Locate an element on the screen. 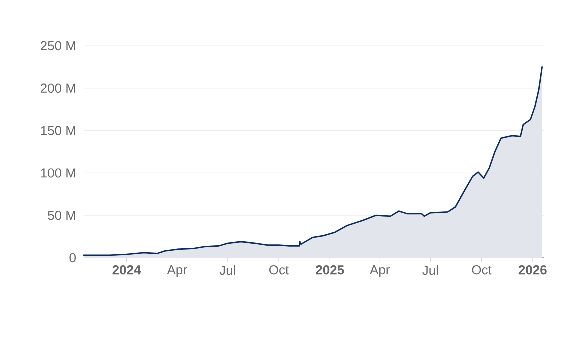 The height and width of the screenshot is (353, 583). x-tick-label: 2024 is located at coordinates (127, 270).